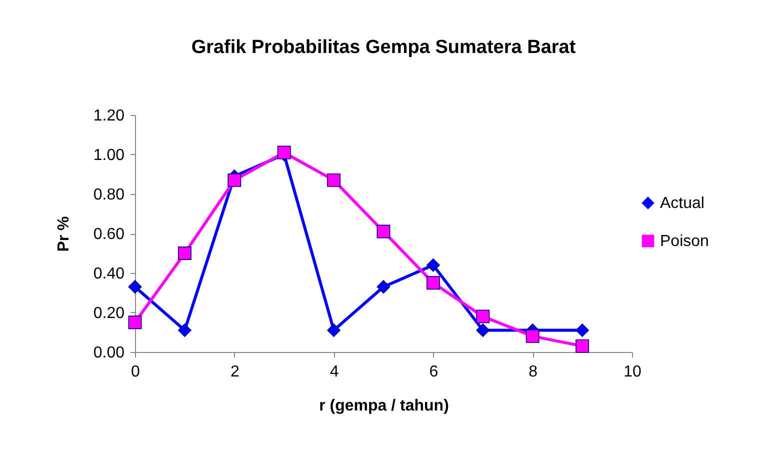 This screenshot has height=454, width=760. What do you see at coordinates (109, 313) in the screenshot?
I see `y-tick-label: 0.20` at bounding box center [109, 313].